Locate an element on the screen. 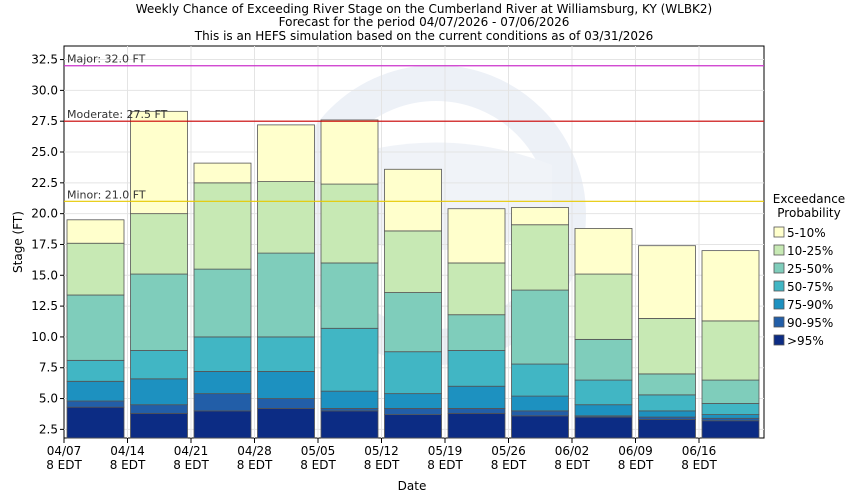 This screenshot has height=500, width=850. y-tick-label: 15.0 is located at coordinates (44, 275).